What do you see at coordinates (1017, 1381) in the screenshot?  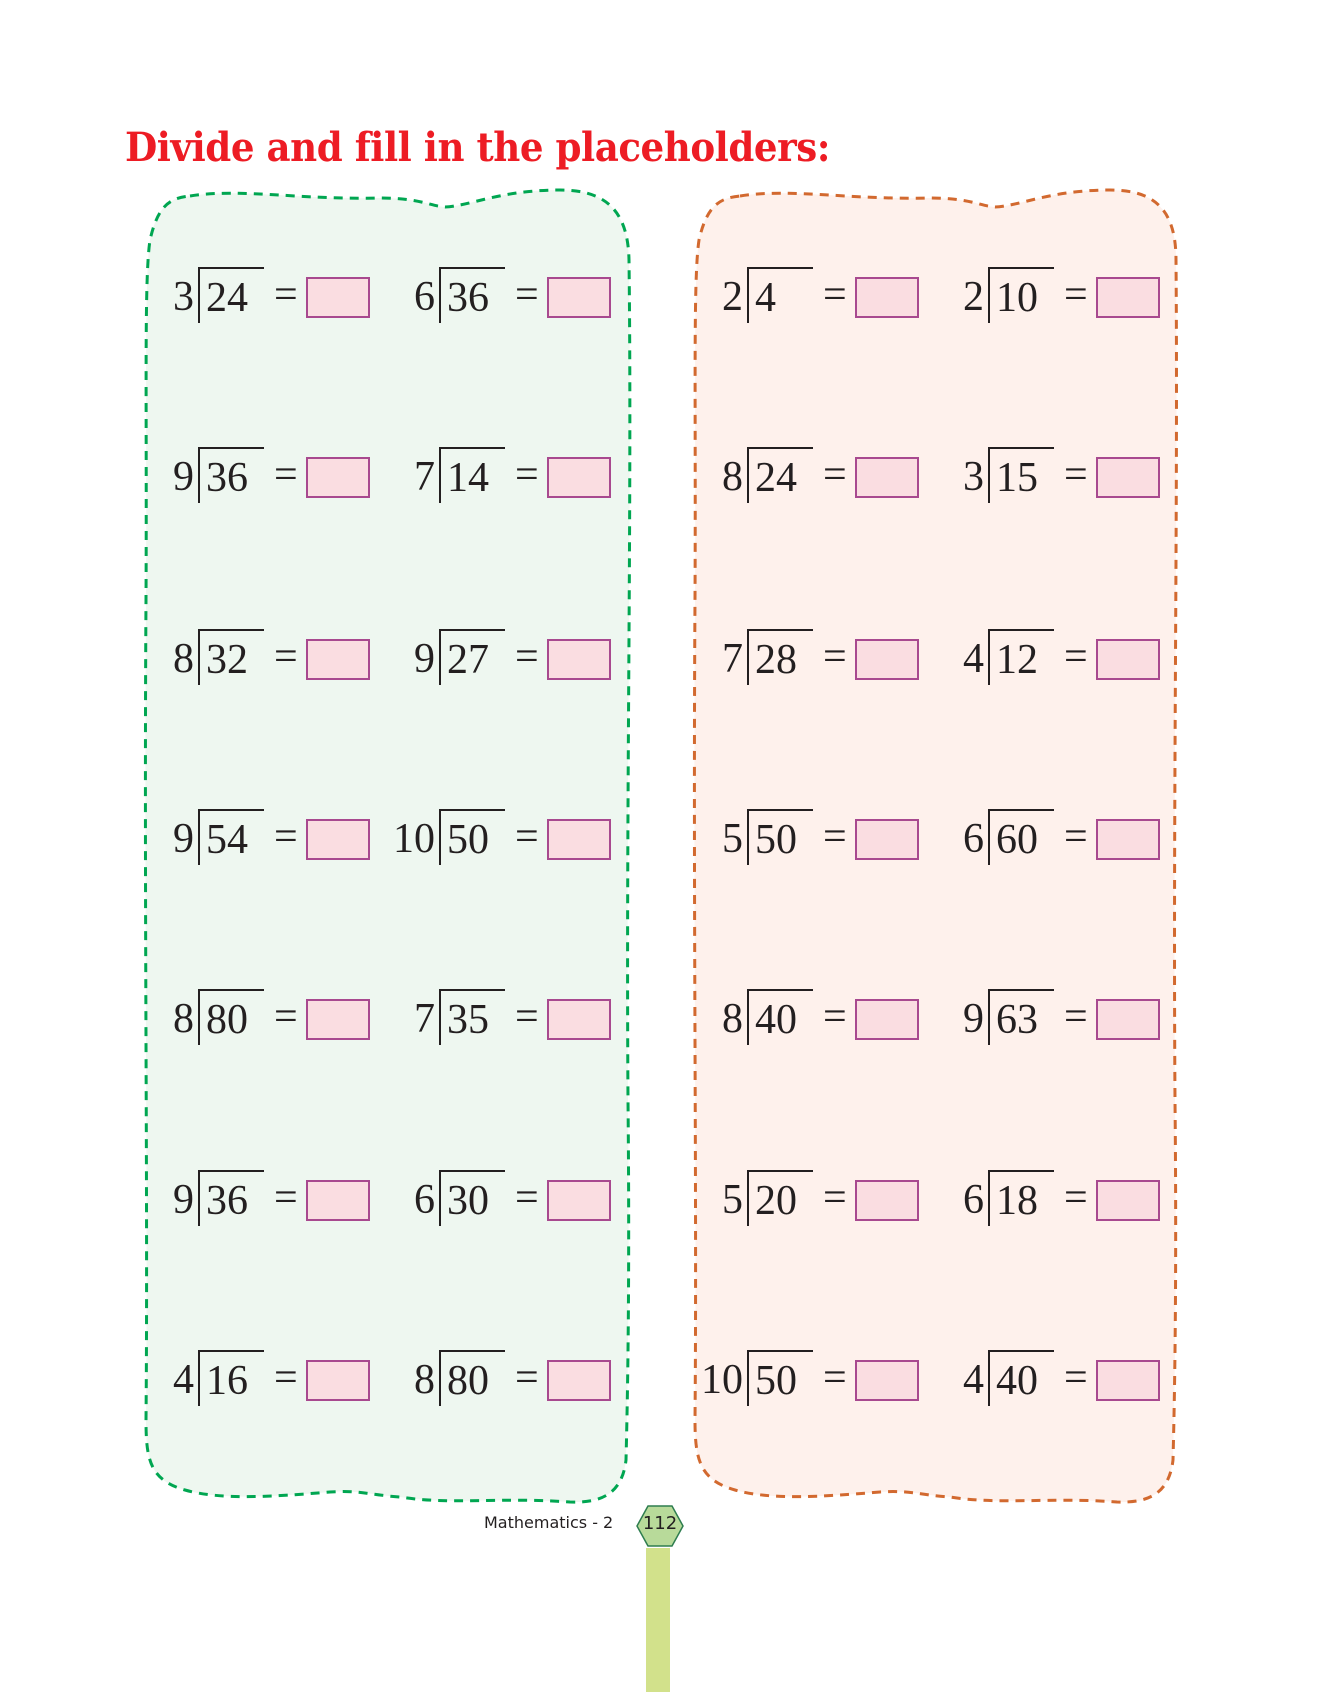 I see `dividend: 40` at bounding box center [1017, 1381].